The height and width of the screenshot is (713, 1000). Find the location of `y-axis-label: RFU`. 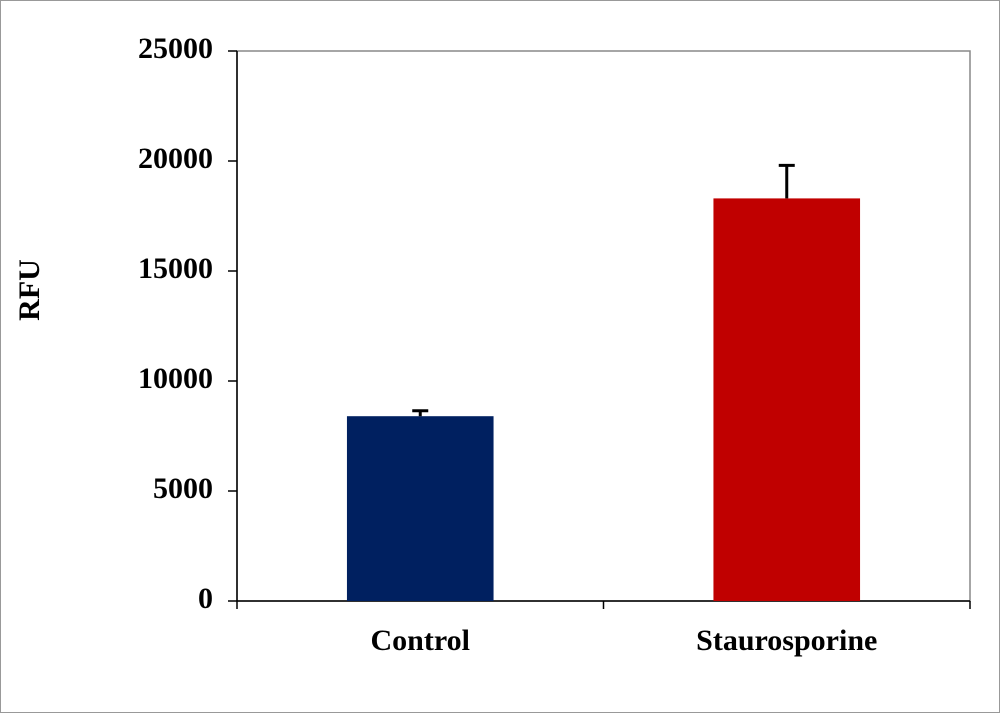

y-axis-label: RFU is located at coordinates (29, 290).